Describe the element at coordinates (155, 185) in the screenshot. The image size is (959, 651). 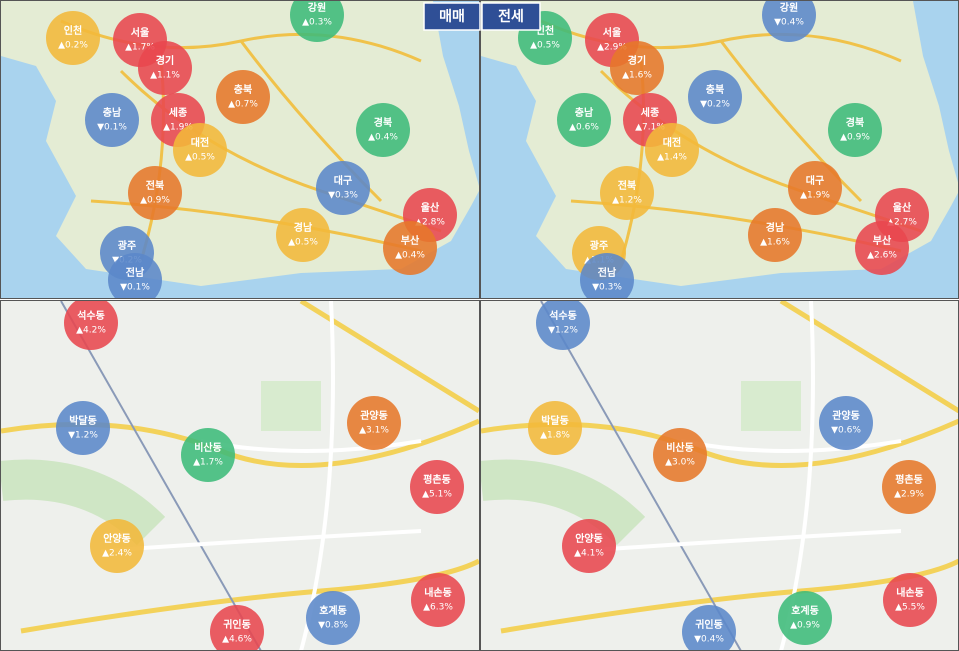
I see `region-name: 전북` at that location.